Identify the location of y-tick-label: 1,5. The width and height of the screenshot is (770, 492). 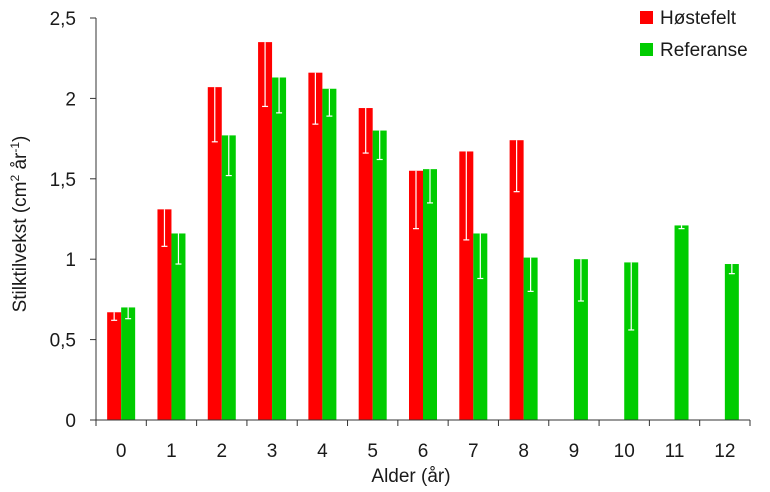
(63, 180).